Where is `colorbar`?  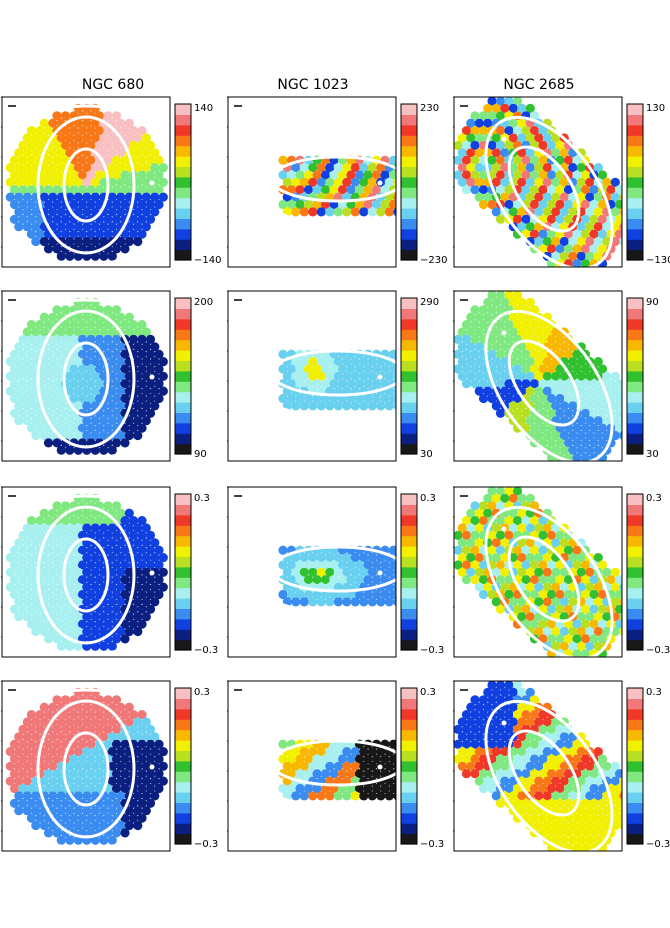 colorbar is located at coordinates (409, 376).